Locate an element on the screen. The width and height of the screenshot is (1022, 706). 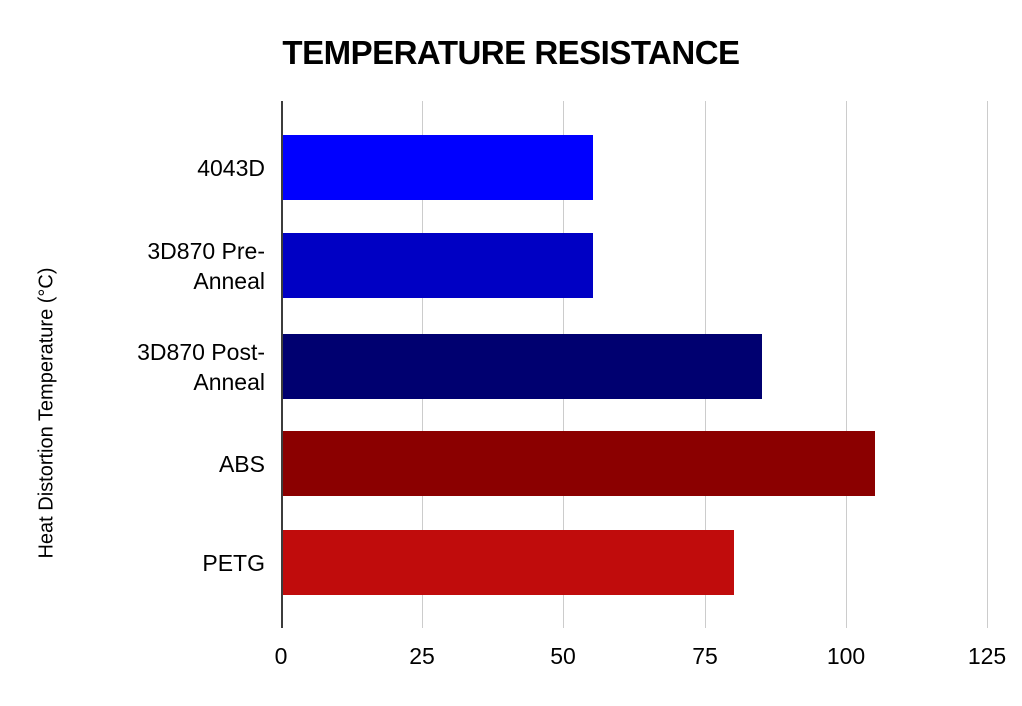
category-label-4043d: 4043D is located at coordinates (231, 167).